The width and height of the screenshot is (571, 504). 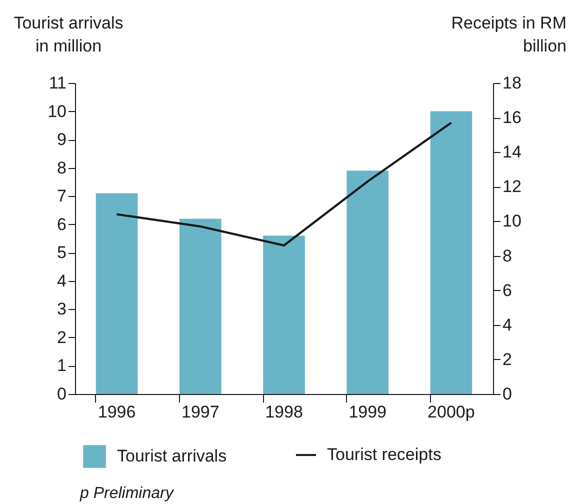 I want to click on y-tick-label: 5, so click(x=61, y=252).